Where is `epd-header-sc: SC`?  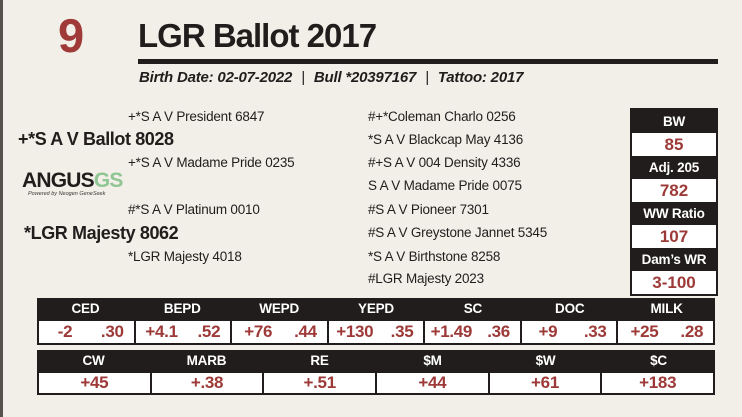
epd-header-sc: SC is located at coordinates (473, 308).